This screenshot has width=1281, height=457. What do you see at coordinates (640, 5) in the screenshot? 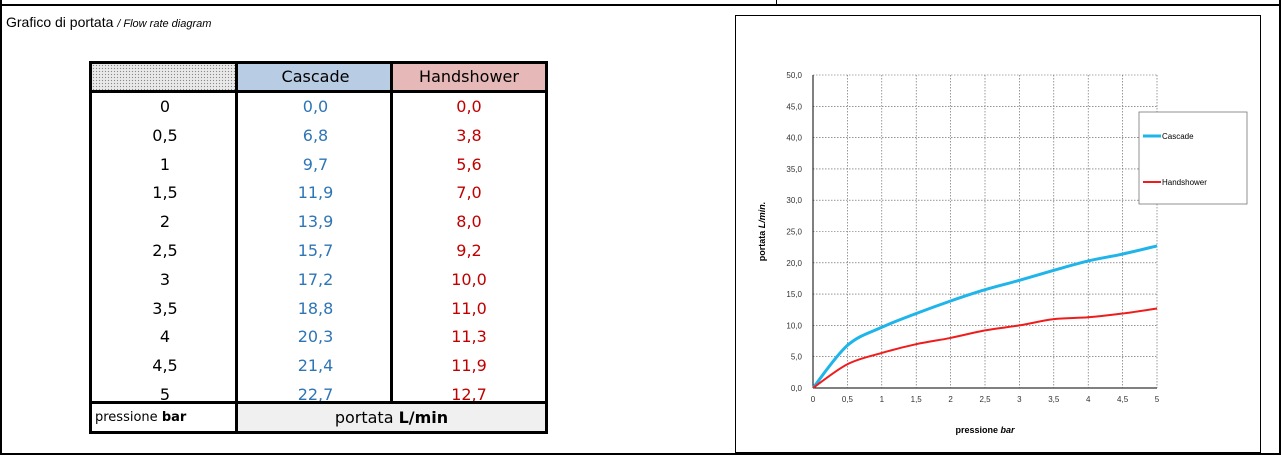
I see `top-border` at bounding box center [640, 5].